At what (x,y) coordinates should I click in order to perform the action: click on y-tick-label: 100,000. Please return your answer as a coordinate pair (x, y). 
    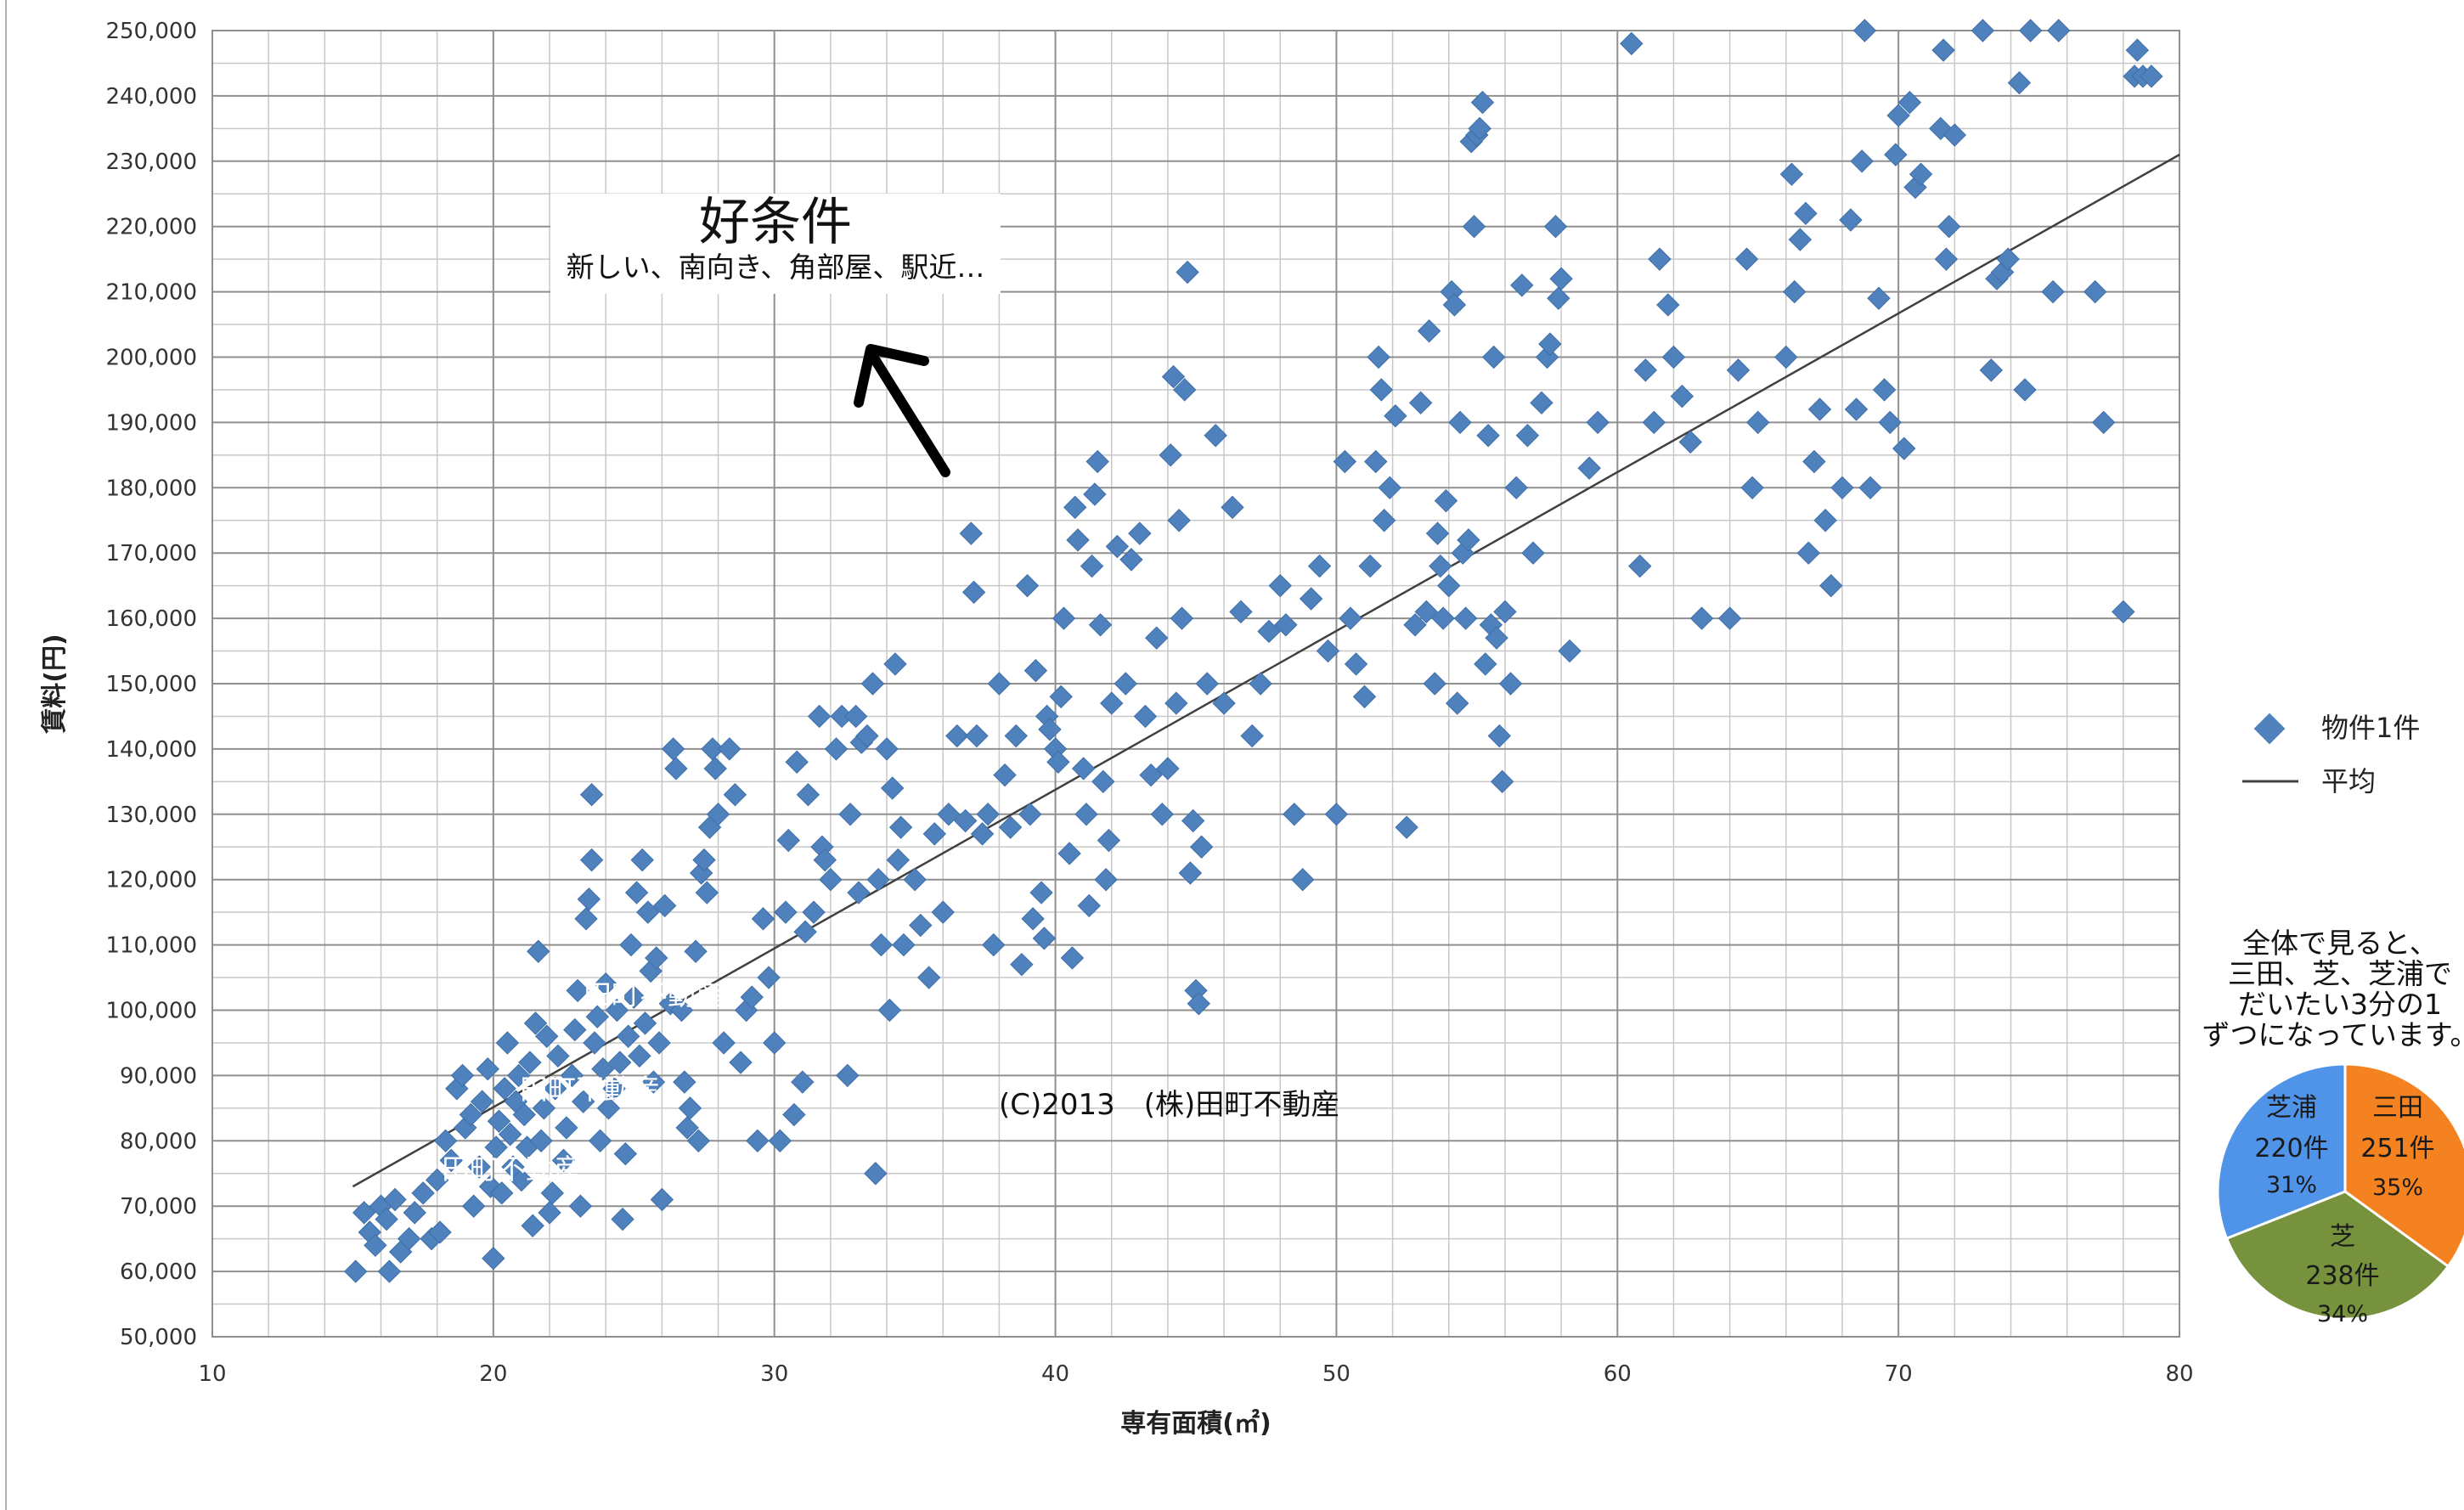
    Looking at the image, I should click on (151, 1011).